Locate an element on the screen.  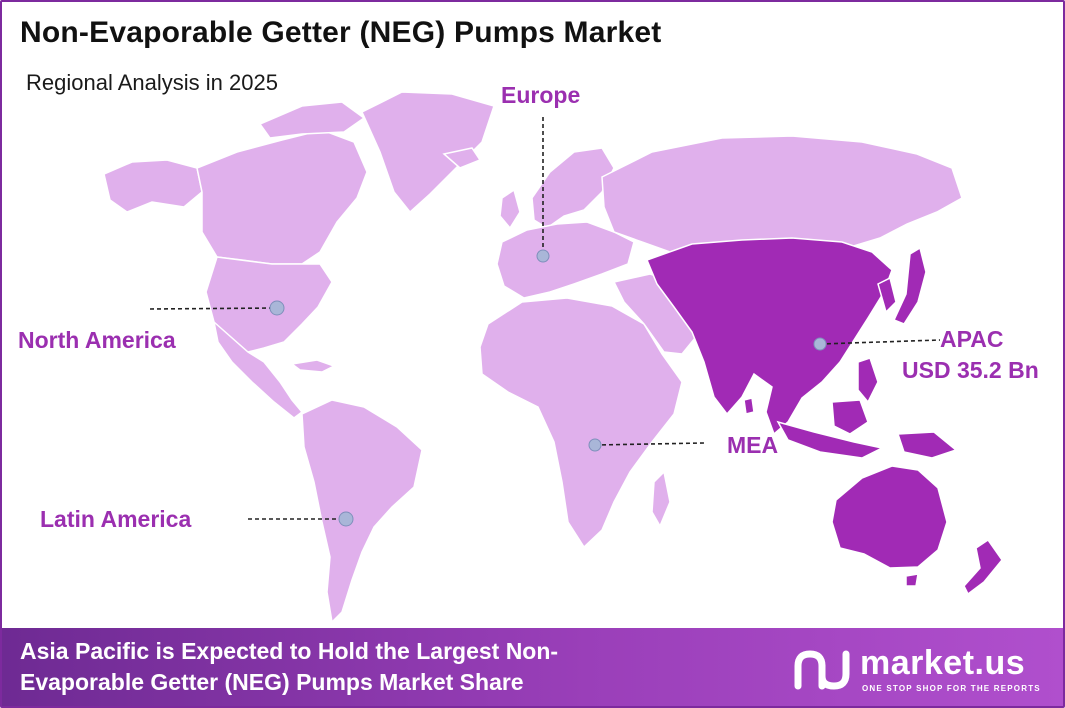
greenland-shape is located at coordinates (428, 152).